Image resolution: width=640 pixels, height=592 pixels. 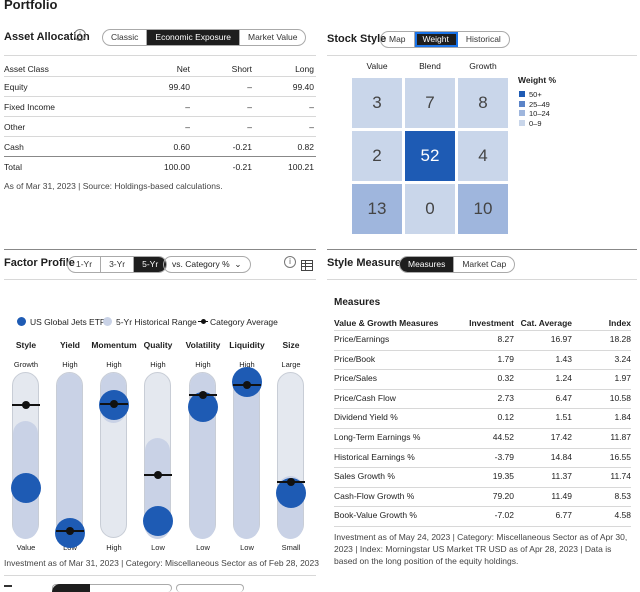 What do you see at coordinates (181, 147) in the screenshot?
I see `table-cell: 0.60` at bounding box center [181, 147].